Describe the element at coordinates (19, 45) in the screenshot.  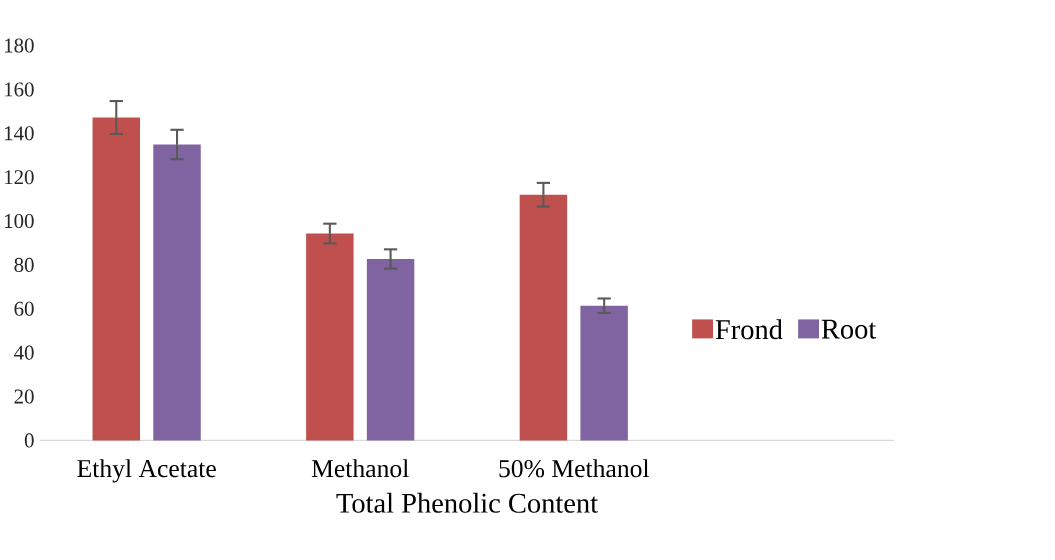
I see `y-tick-label: 180` at that location.